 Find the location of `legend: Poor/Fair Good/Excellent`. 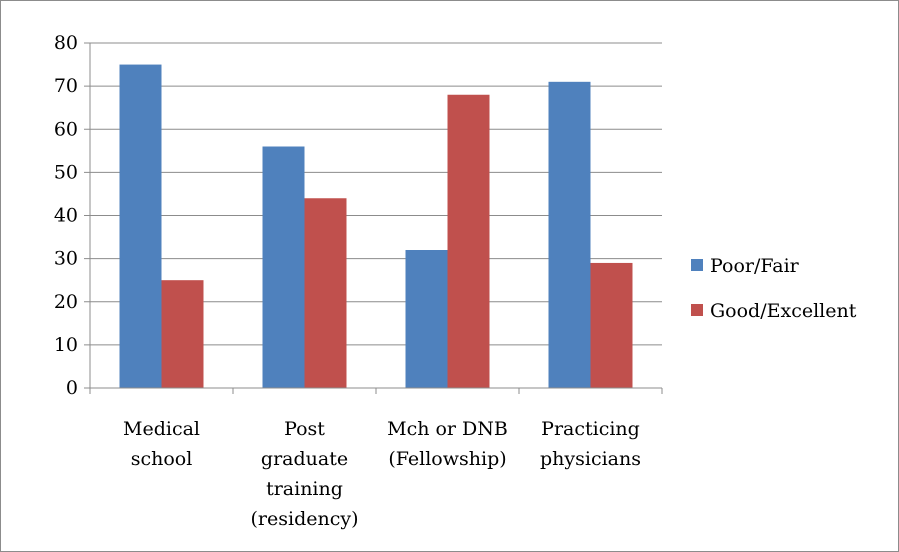

legend: Poor/Fair Good/Excellent is located at coordinates (774, 288).